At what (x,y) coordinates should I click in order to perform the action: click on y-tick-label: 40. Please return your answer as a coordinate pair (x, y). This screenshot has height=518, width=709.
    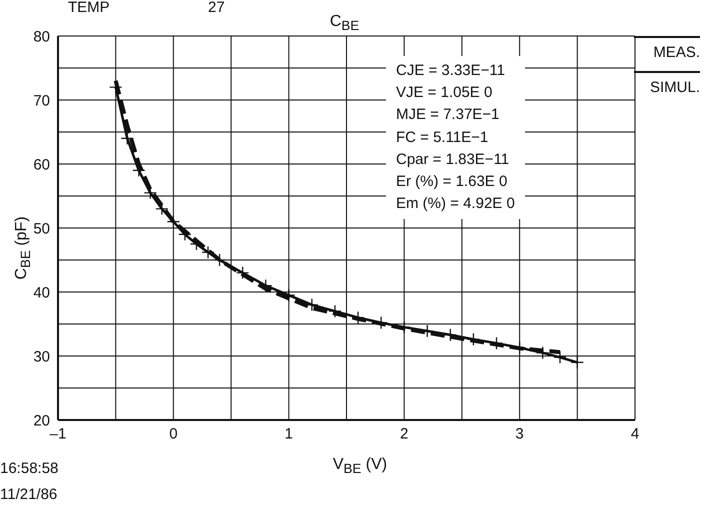
    Looking at the image, I should click on (41, 293).